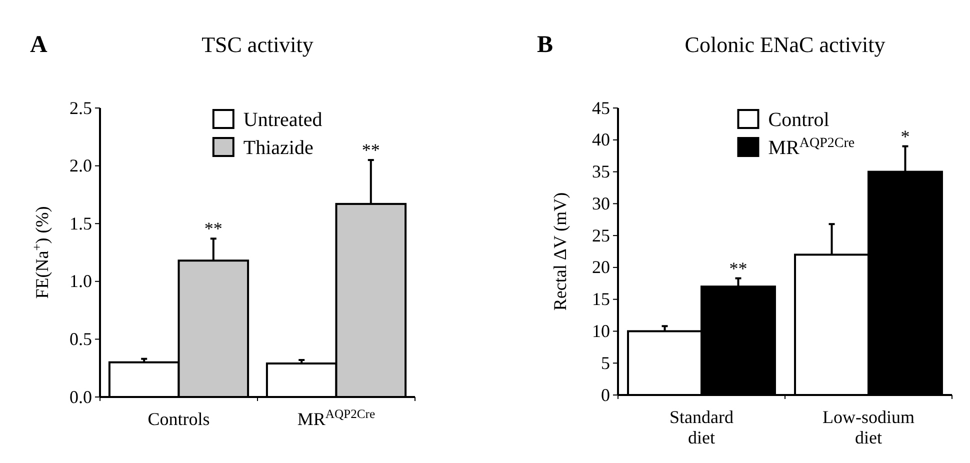 The image size is (970, 463). I want to click on y-tick-label: 5, so click(605, 362).